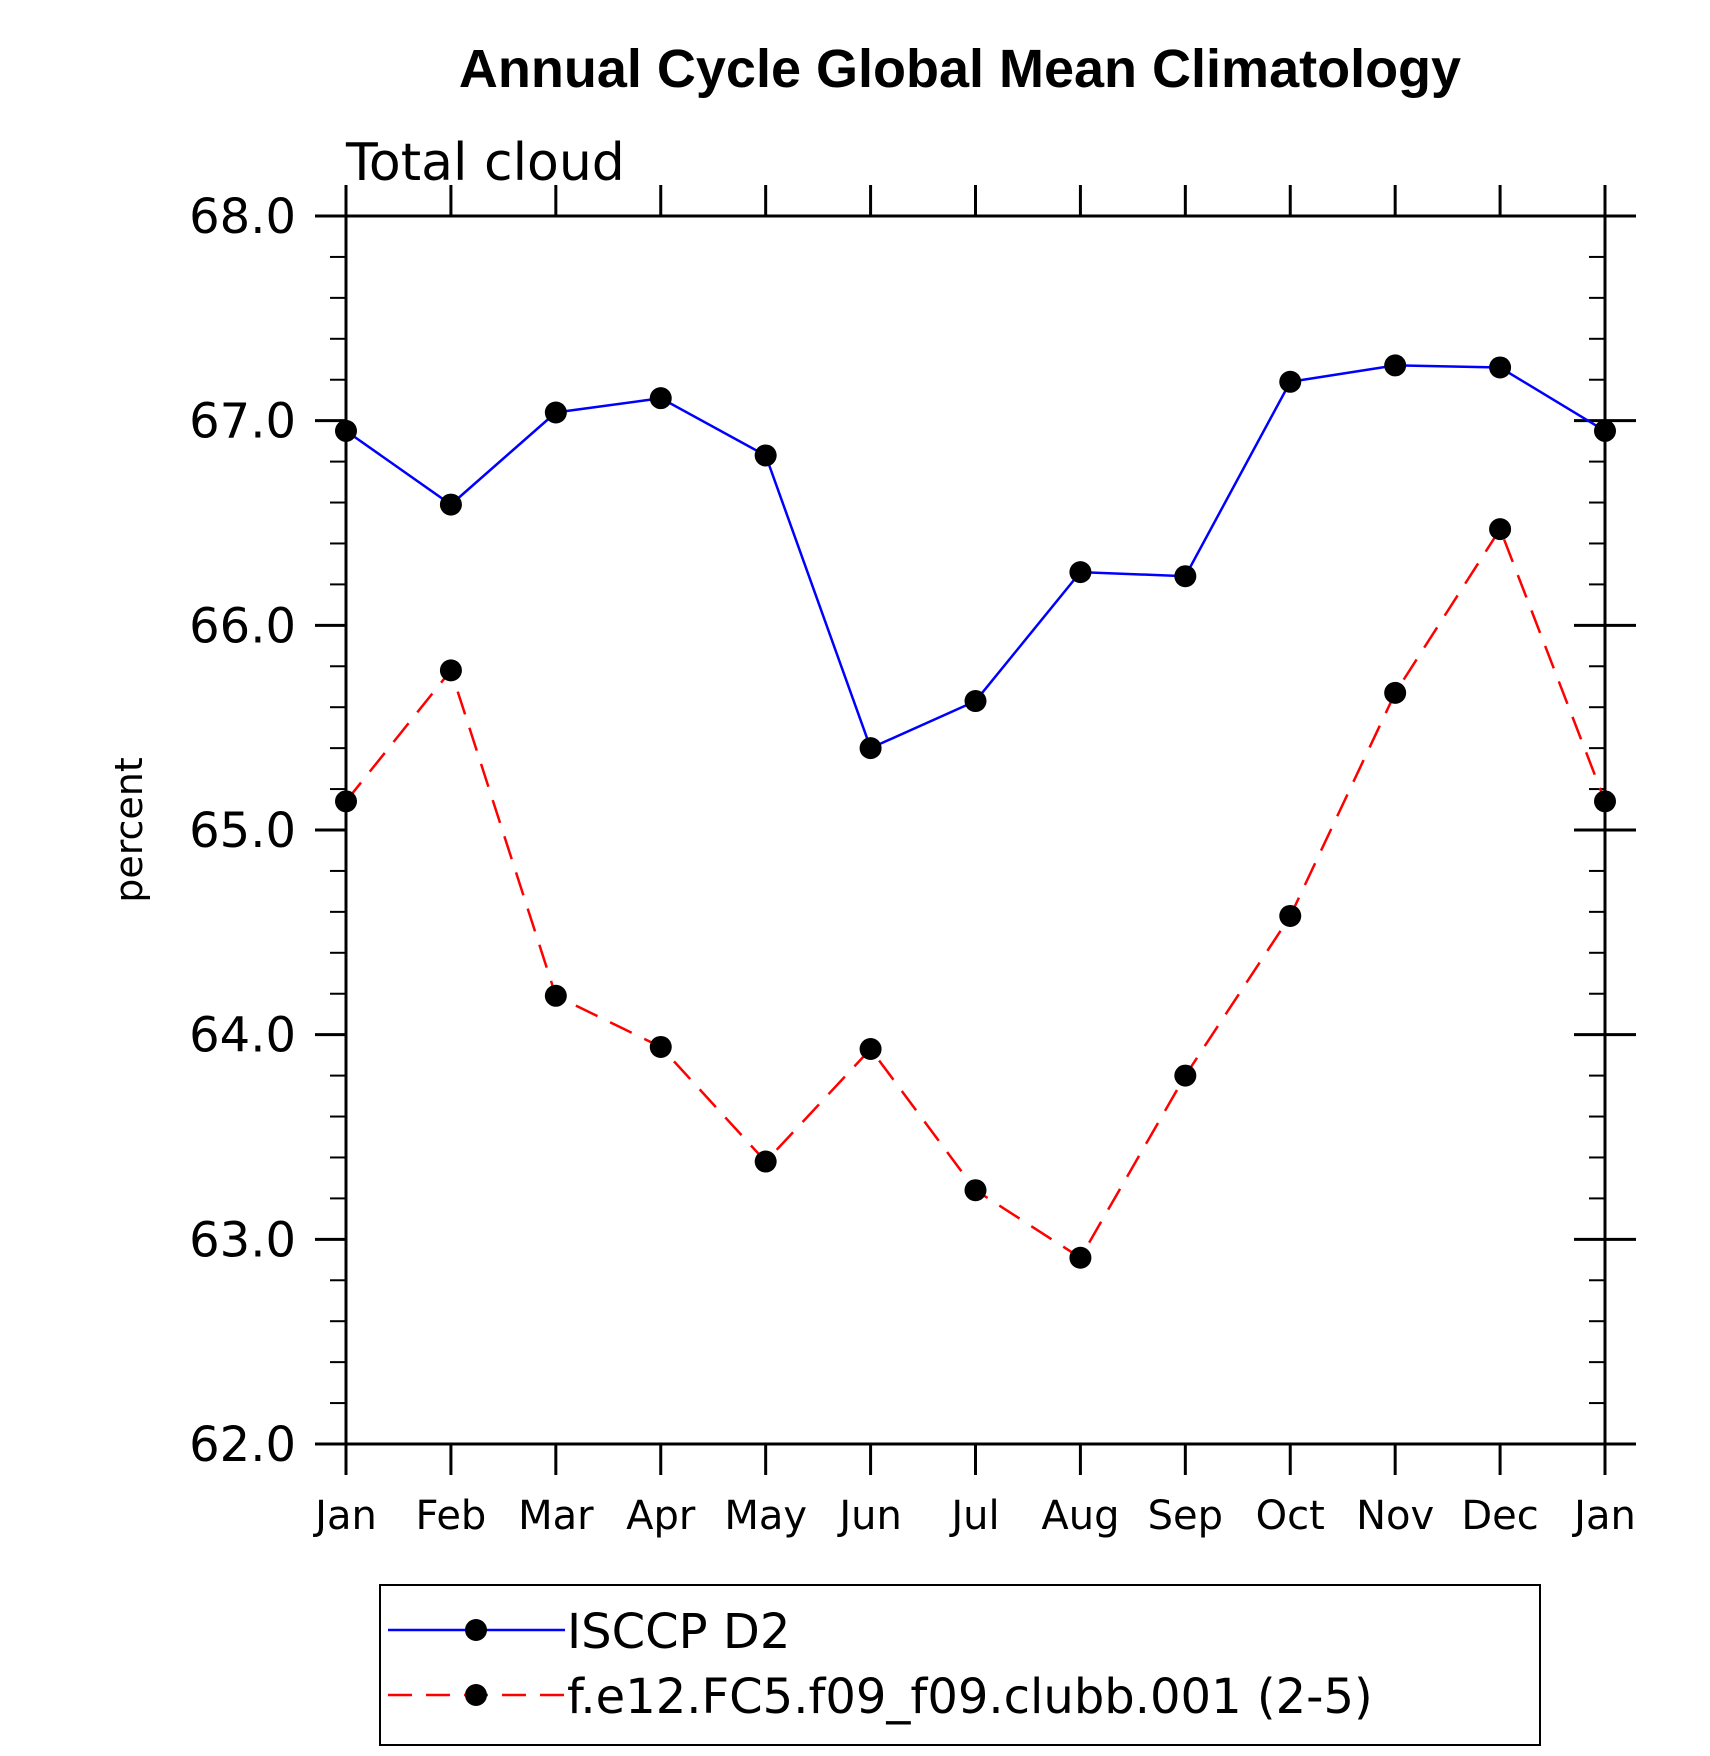 Image resolution: width=1710 pixels, height=1756 pixels. What do you see at coordinates (451, 1516) in the screenshot?
I see `x-tick-label: Feb` at bounding box center [451, 1516].